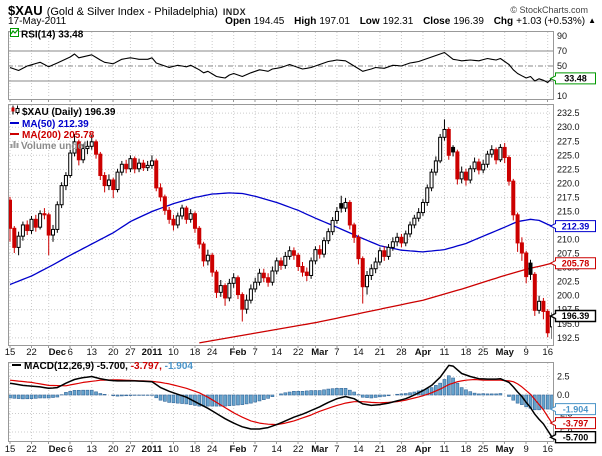 This screenshot has width=602, height=456. Describe the element at coordinates (31, 352) in the screenshot. I see `x-axis-label: 22` at that location.